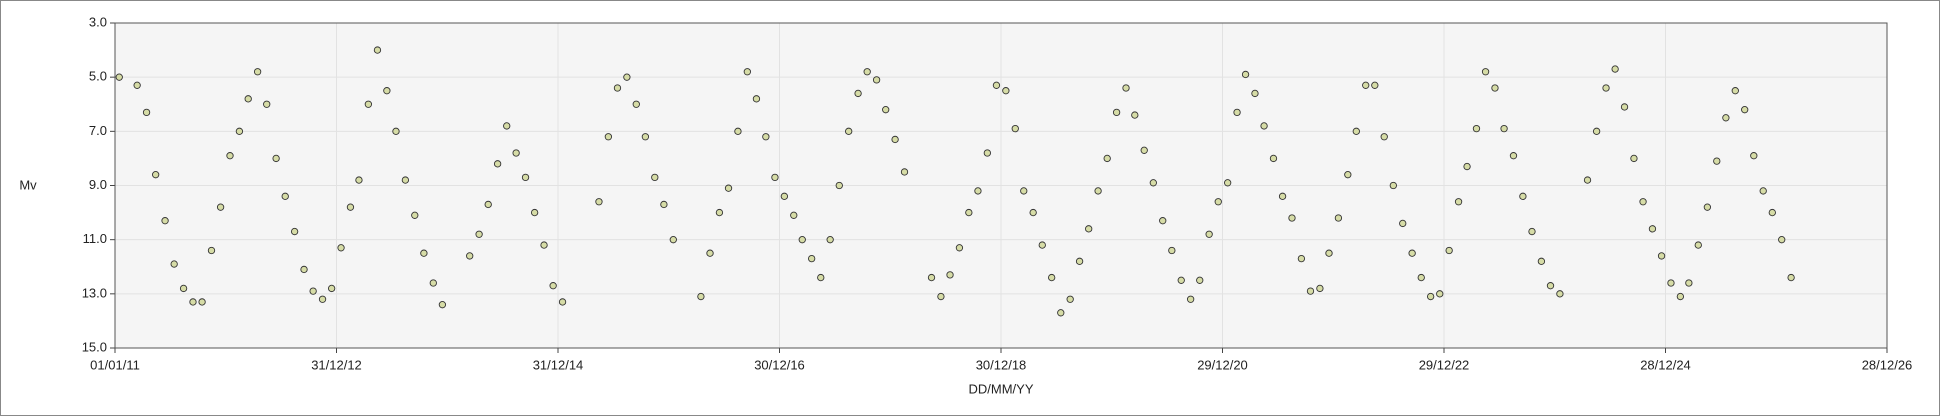 The image size is (1940, 416). I want to click on x-tick-label: 30/12/18, so click(1001, 364).